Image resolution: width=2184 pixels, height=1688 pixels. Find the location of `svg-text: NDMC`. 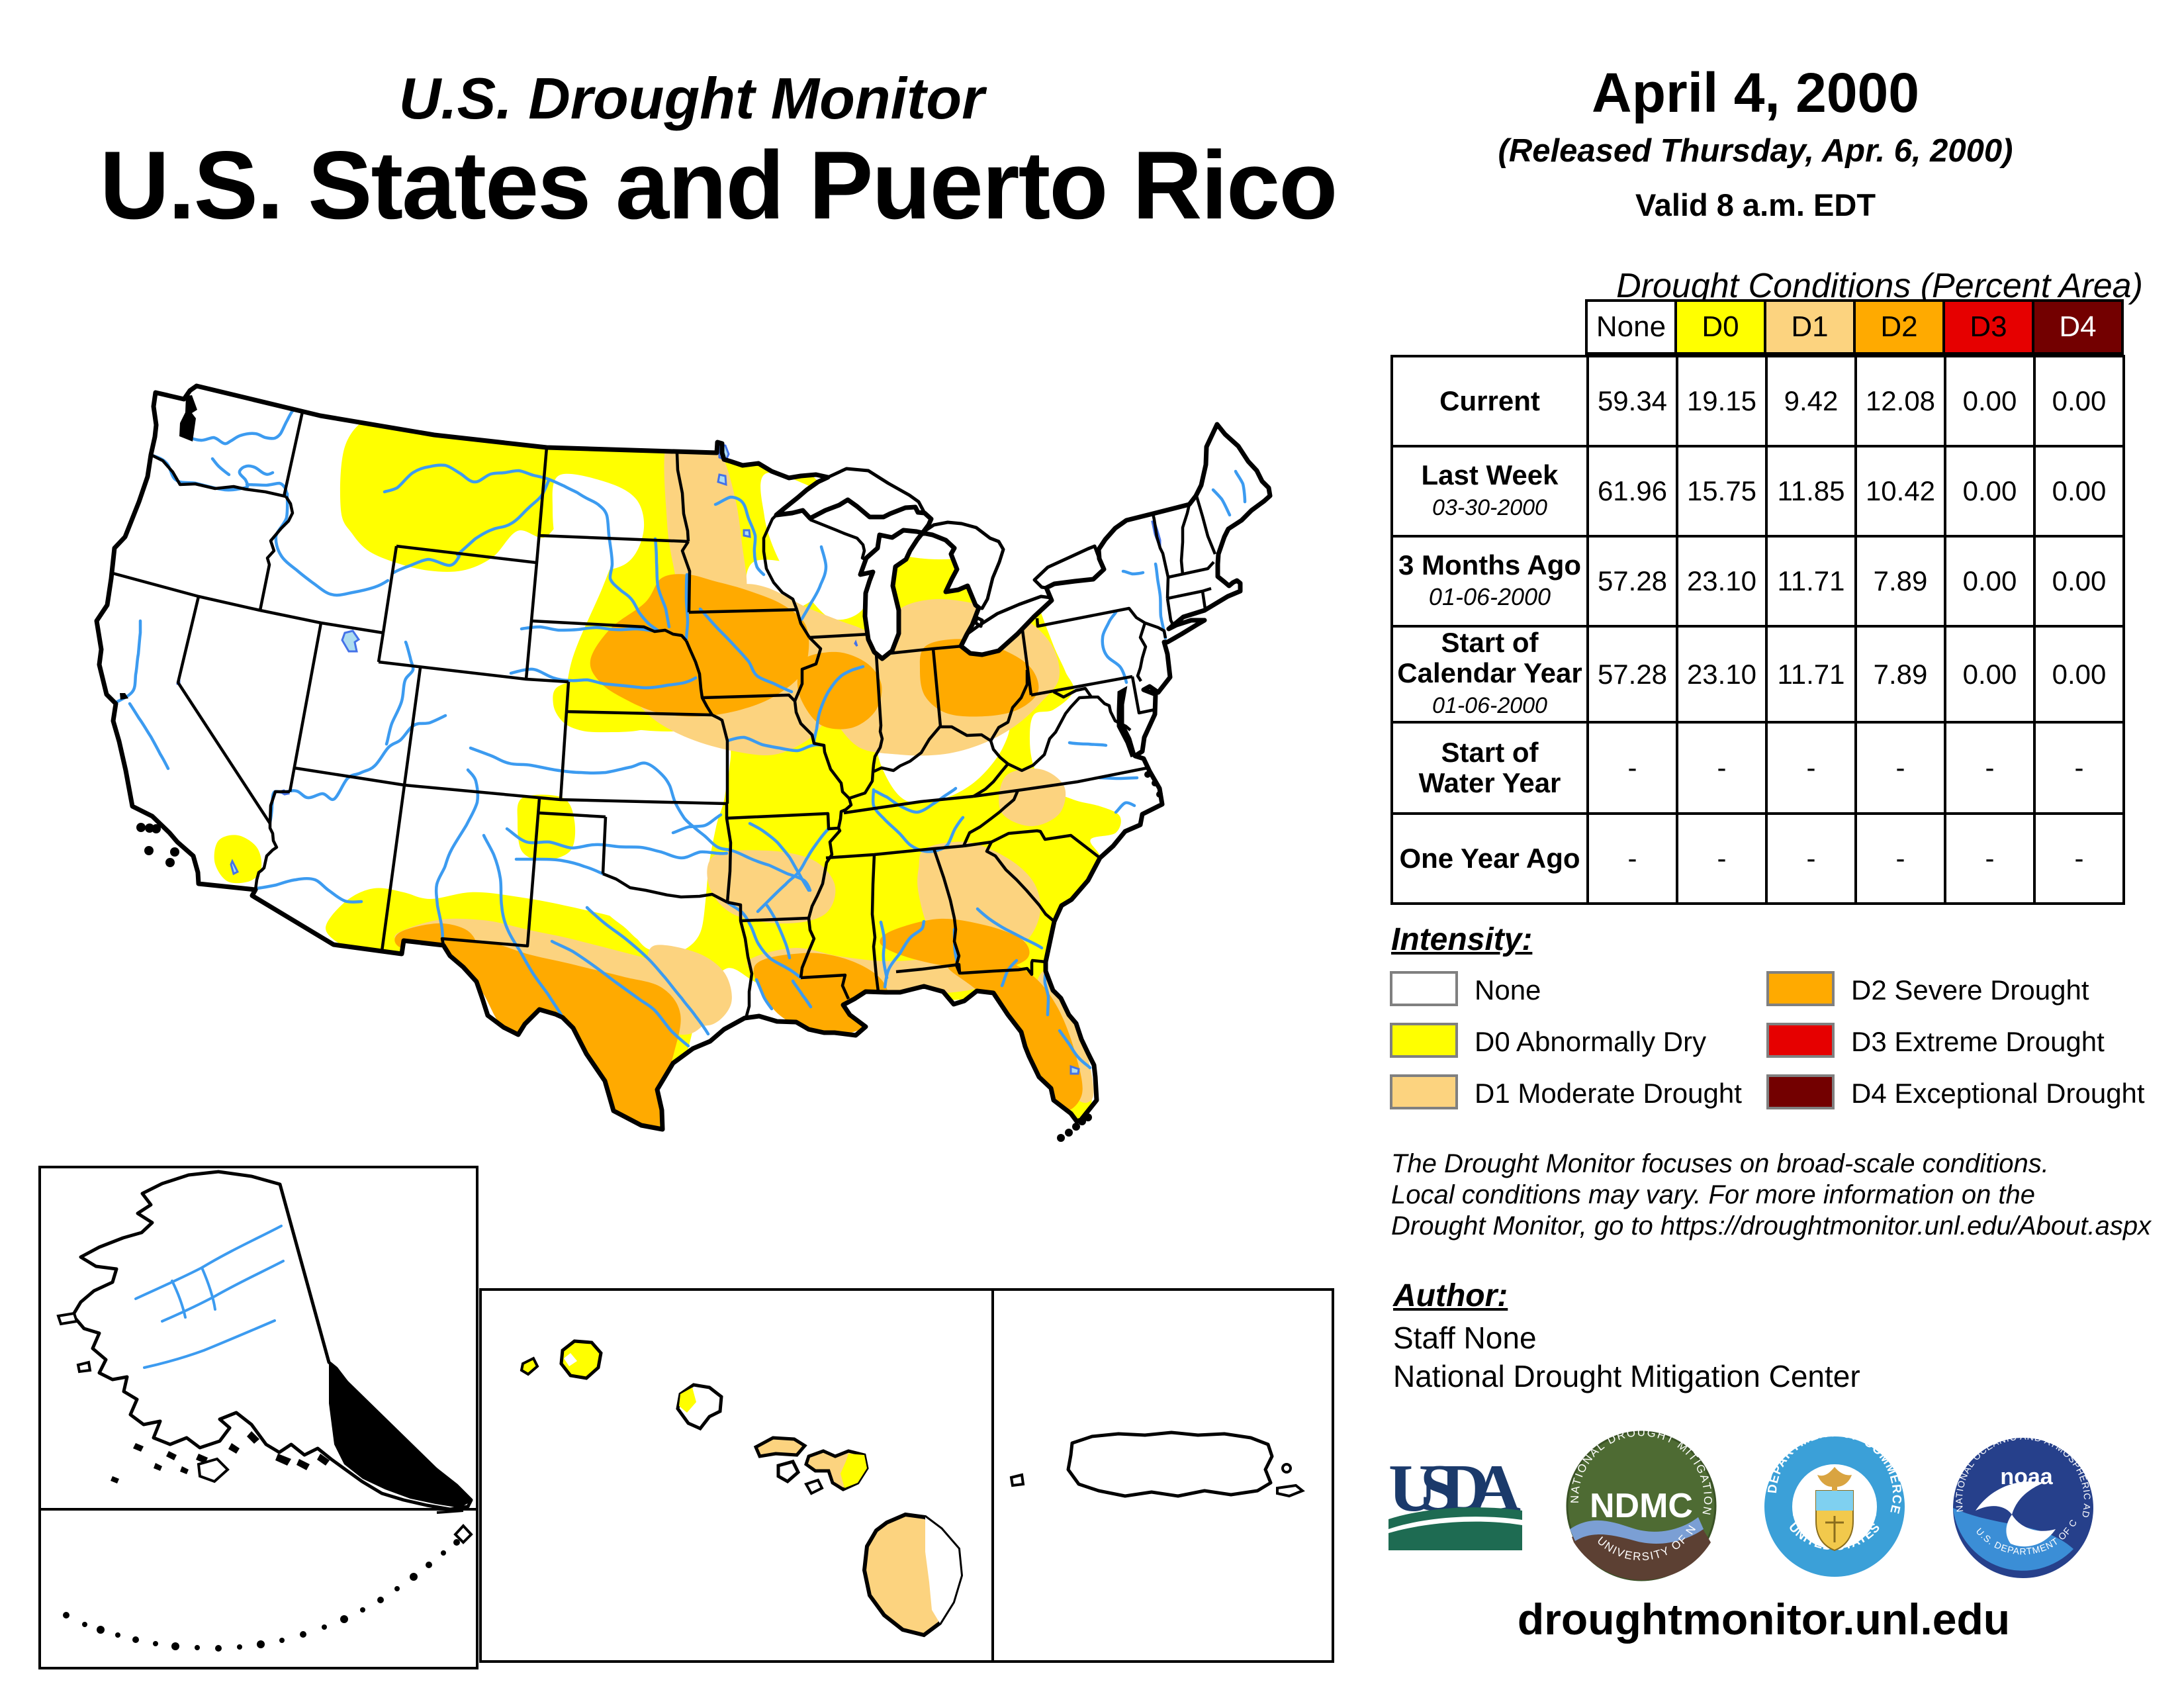

svg-text: NDMC is located at coordinates (1641, 1506).